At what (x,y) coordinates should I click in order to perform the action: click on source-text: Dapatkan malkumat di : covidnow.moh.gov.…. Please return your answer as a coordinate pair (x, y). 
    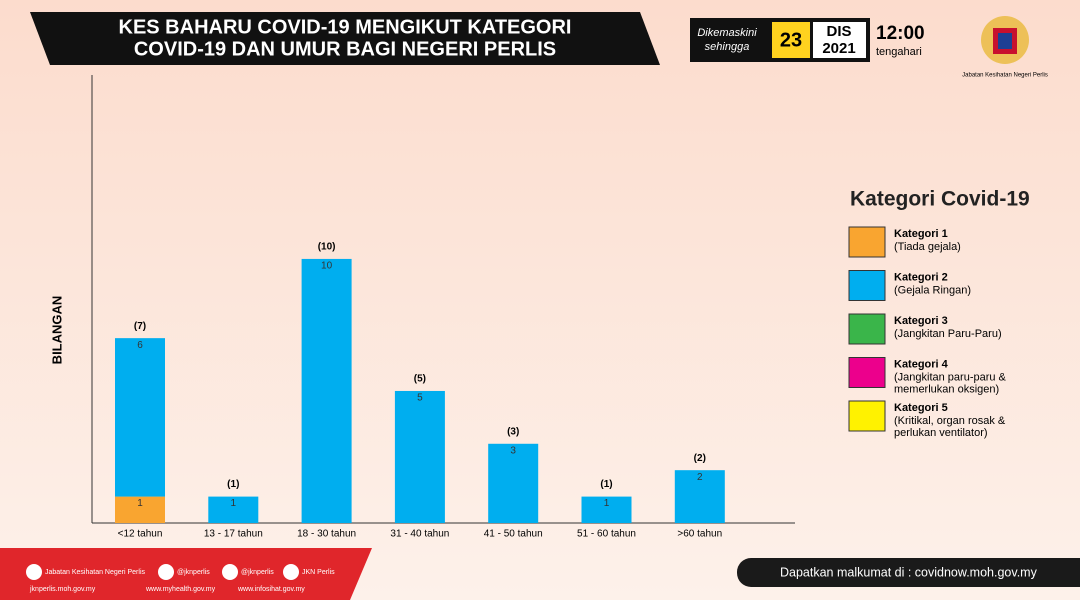
    Looking at the image, I should click on (909, 572).